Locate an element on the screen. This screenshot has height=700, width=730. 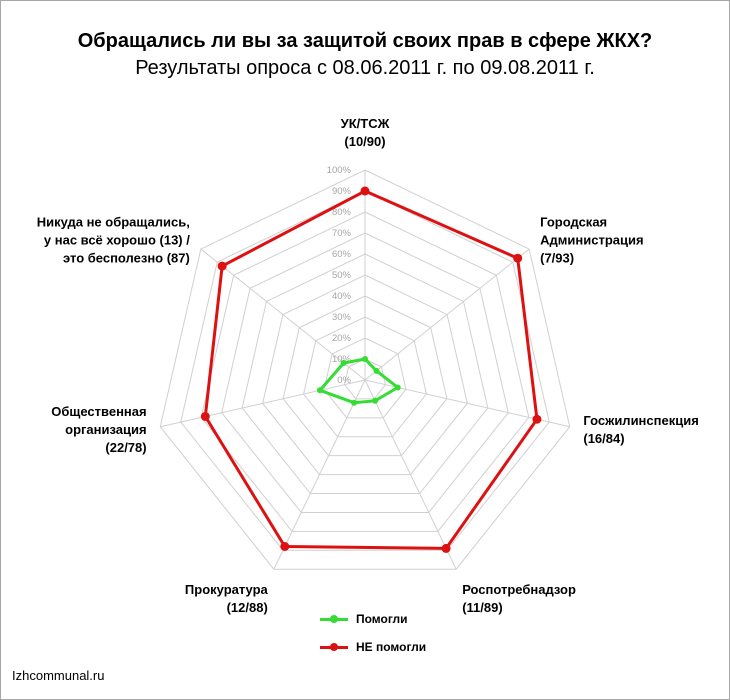
r-axis-tick-label: 20% is located at coordinates (342, 338).